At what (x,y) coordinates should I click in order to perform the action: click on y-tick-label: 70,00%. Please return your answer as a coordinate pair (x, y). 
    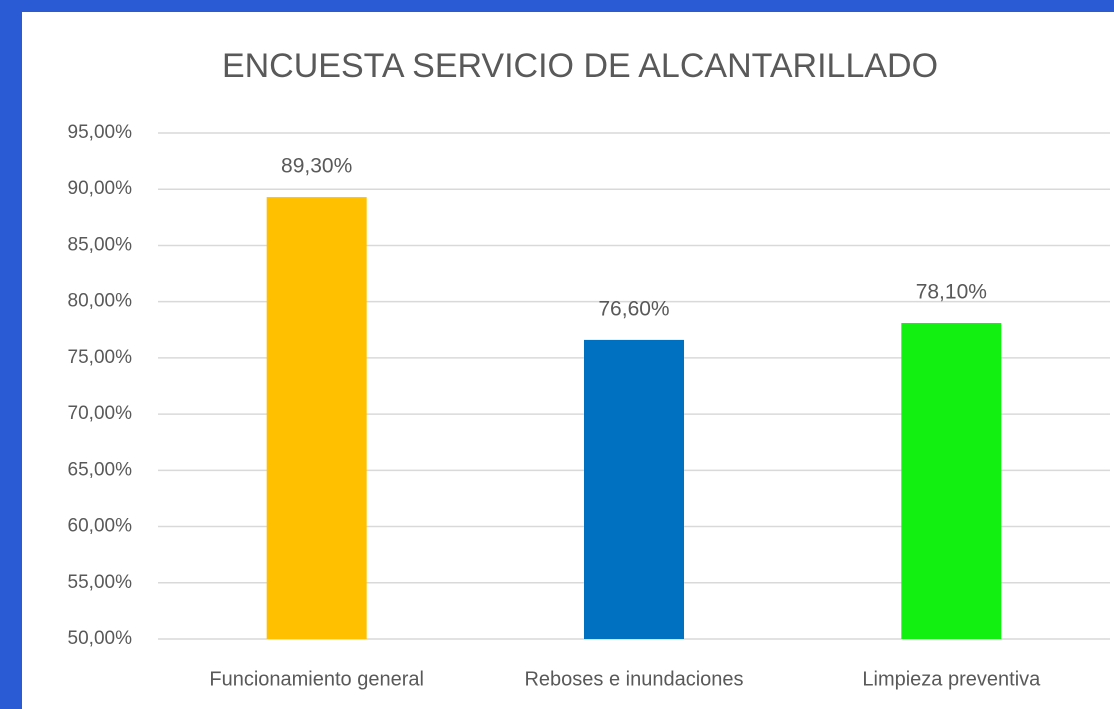
    Looking at the image, I should click on (100, 413).